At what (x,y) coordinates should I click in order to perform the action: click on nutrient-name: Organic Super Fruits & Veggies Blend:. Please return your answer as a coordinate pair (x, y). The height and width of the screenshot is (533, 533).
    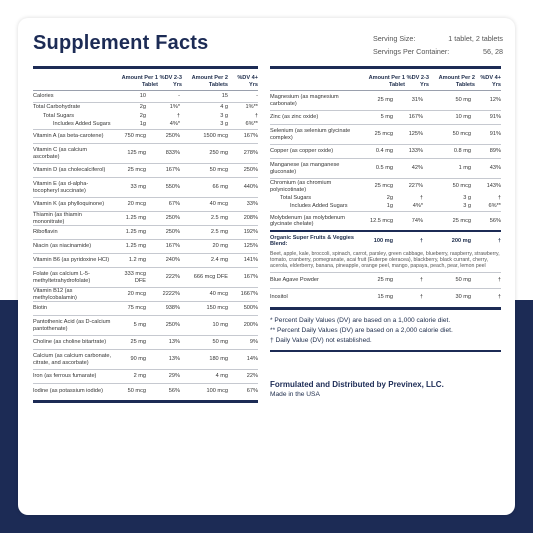
    Looking at the image, I should click on (312, 240).